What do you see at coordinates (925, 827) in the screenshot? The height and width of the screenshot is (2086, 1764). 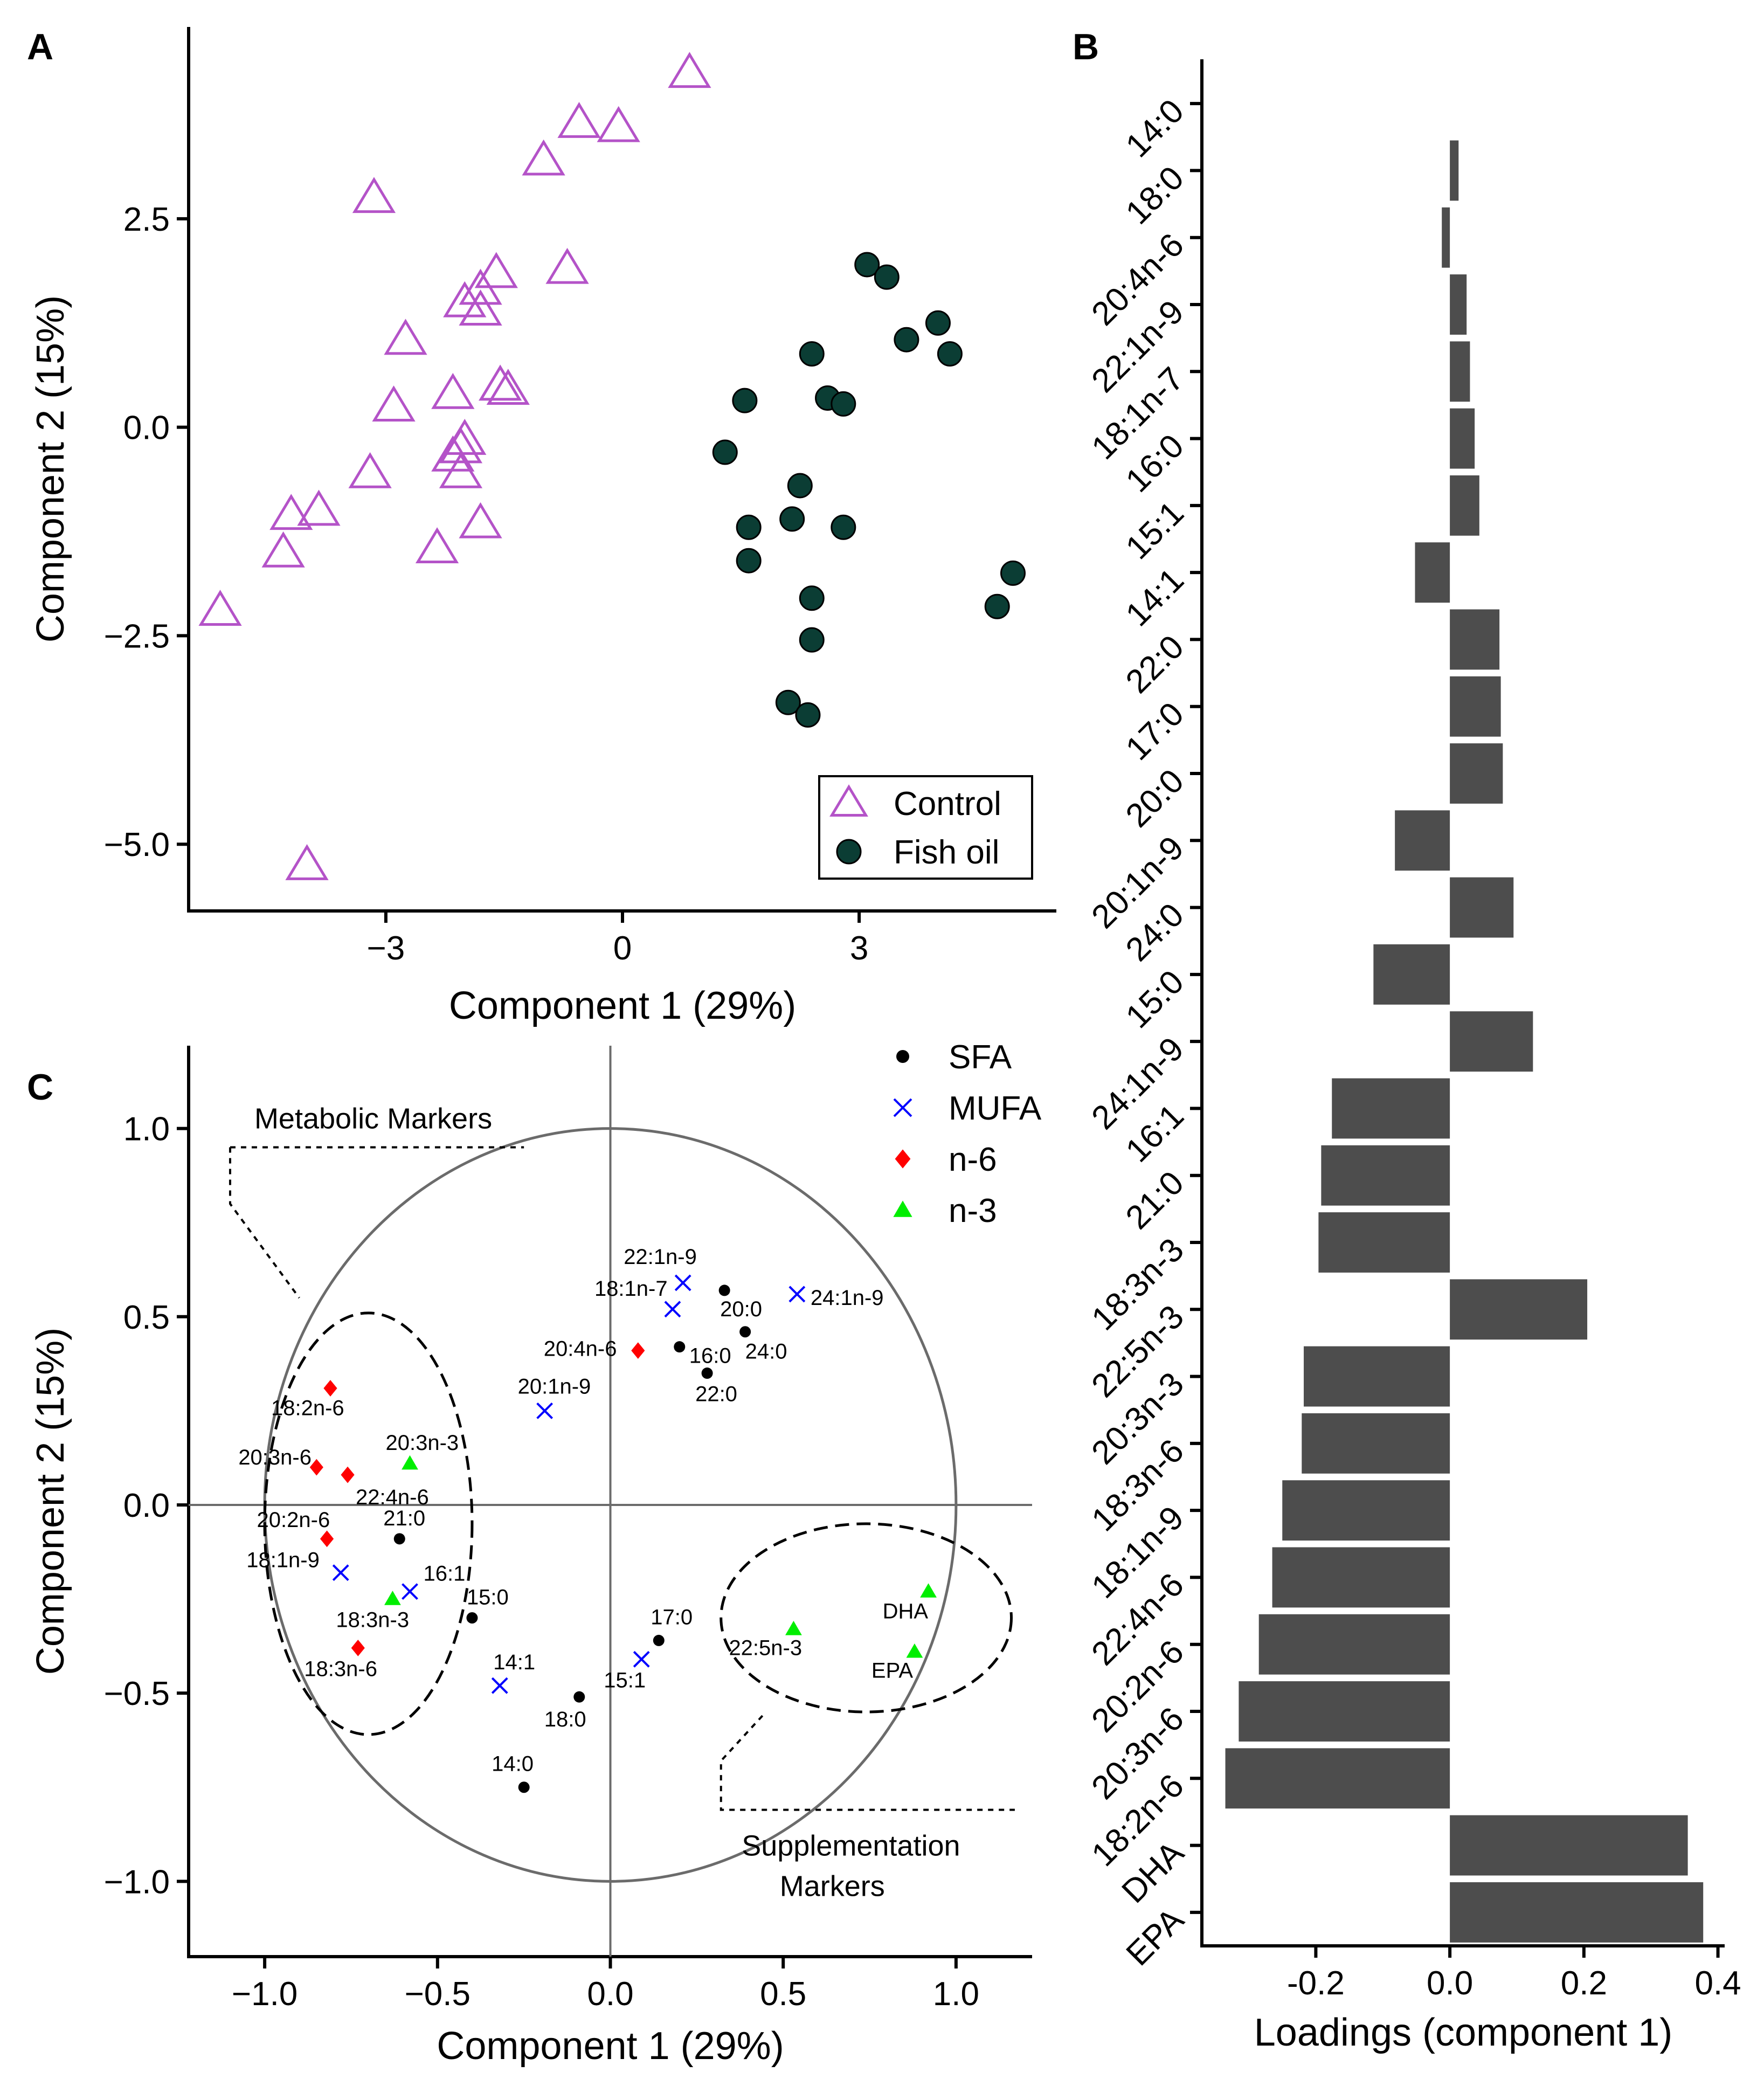 I see `legend-a: Control Fish oil` at bounding box center [925, 827].